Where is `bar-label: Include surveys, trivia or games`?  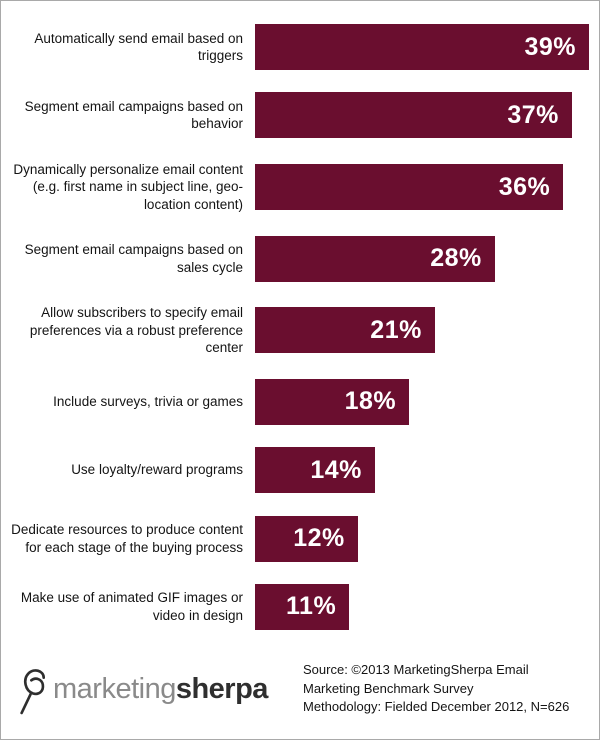
bar-label: Include surveys, trivia or games is located at coordinates (148, 402).